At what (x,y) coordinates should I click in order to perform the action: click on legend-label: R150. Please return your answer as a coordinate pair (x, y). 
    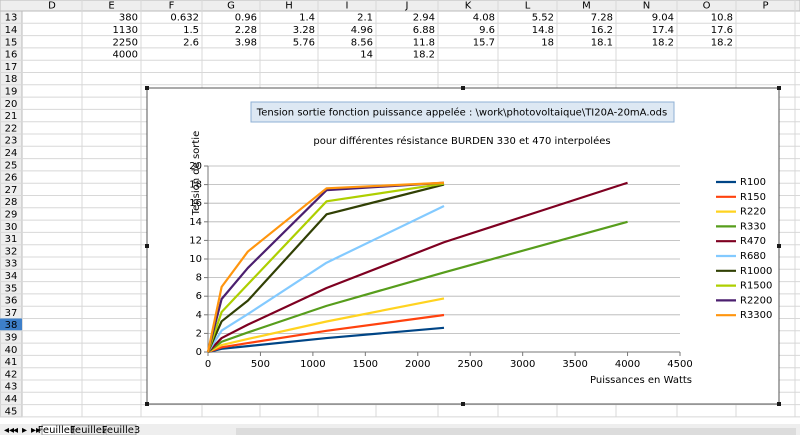
    Looking at the image, I should click on (753, 197).